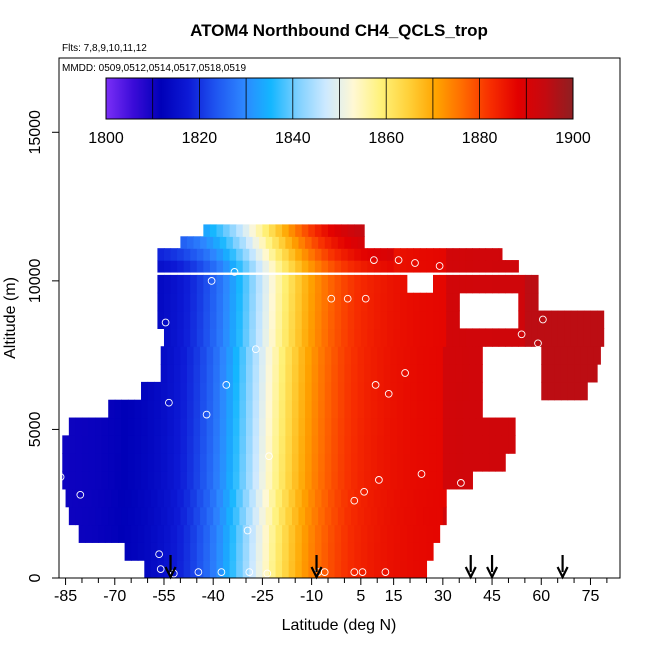 The width and height of the screenshot is (650, 650). What do you see at coordinates (104, 48) in the screenshot?
I see `flights-note: Flts: 7,8,9,10,11,12` at bounding box center [104, 48].